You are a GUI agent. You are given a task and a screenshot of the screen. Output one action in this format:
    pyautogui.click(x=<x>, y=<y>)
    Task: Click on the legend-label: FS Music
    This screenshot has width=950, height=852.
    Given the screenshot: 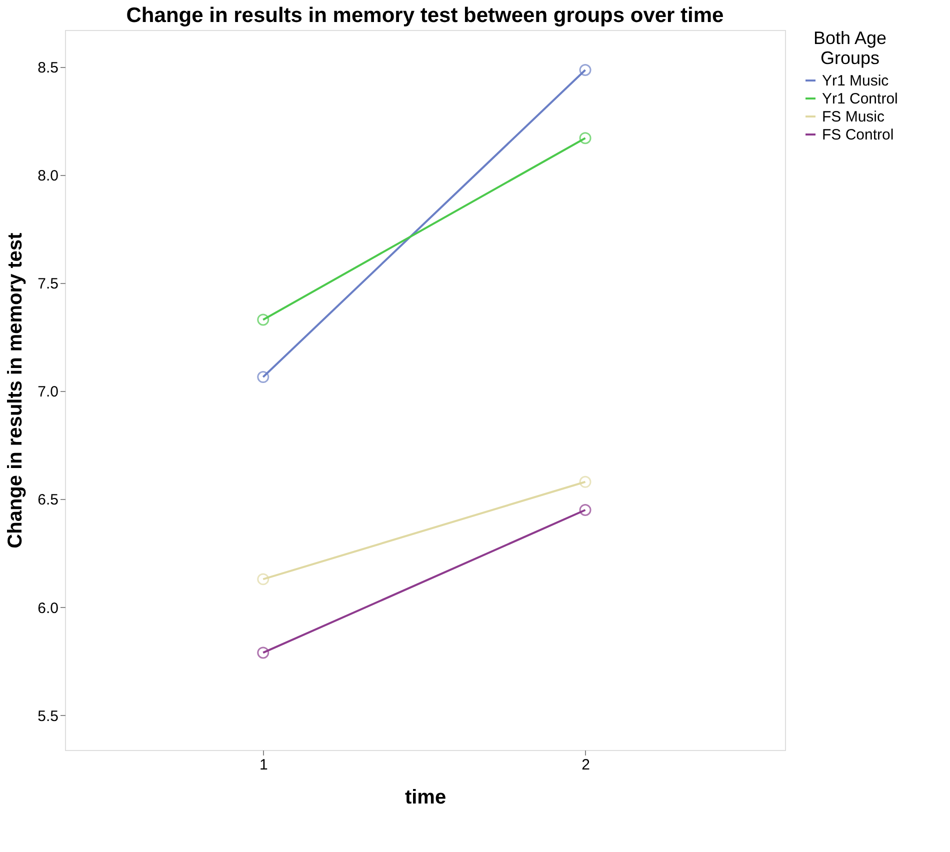 What is the action you would take?
    pyautogui.click(x=854, y=117)
    